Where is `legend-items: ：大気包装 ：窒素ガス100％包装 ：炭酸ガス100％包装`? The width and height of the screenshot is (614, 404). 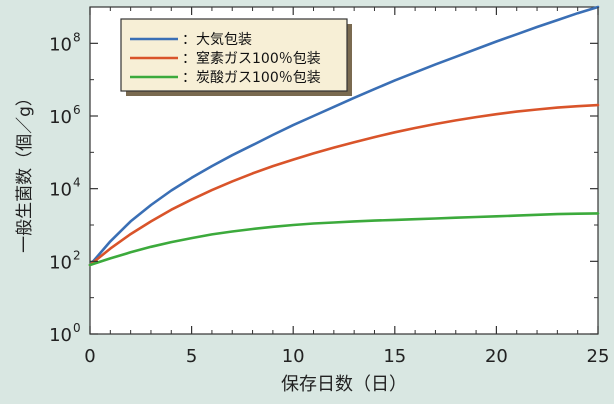
legend-items: ：大気包装 ：窒素ガス100％包装 ：炭酸ガス100％包装 is located at coordinates (225, 59).